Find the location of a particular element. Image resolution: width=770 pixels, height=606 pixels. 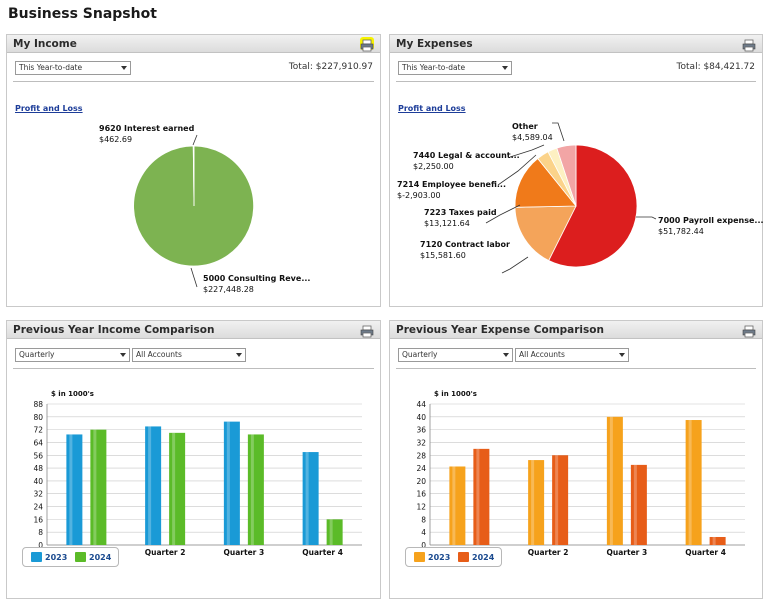

income-comparison-title: Previous Year Income Comparison is located at coordinates (114, 330).